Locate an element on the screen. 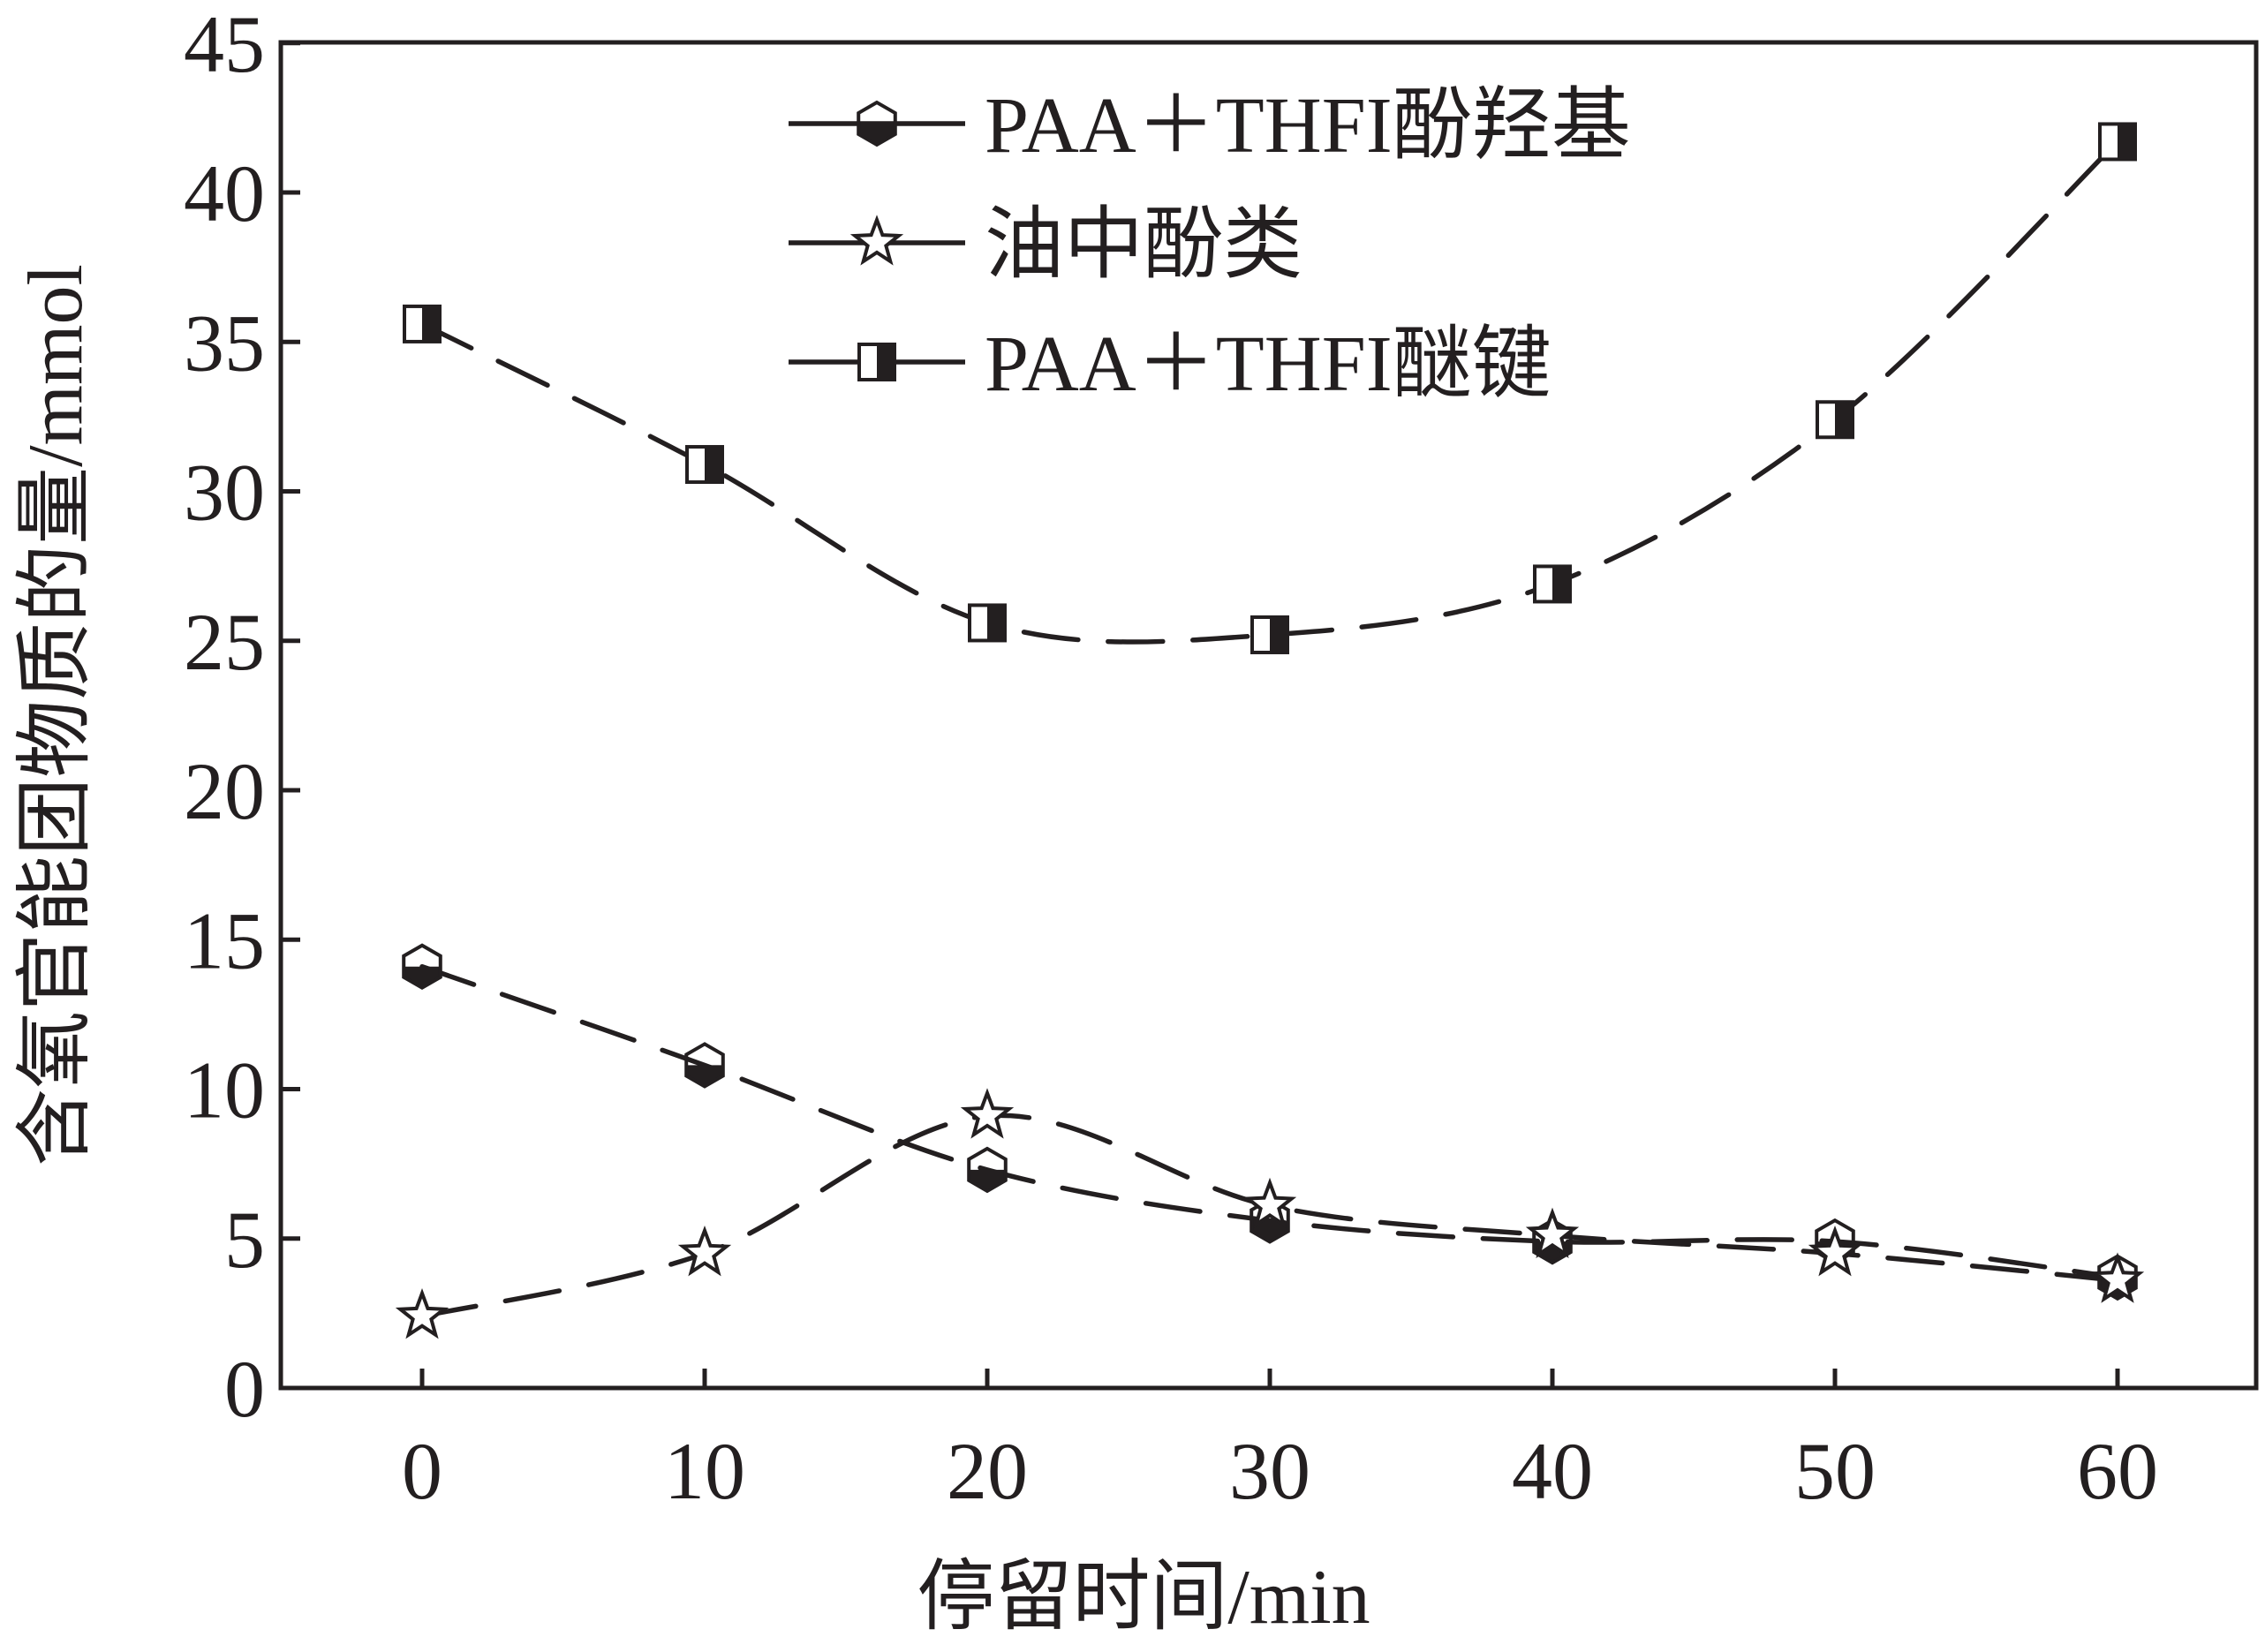 The width and height of the screenshot is (2265, 1652). legend-label: 油中酚类 is located at coordinates (1143, 245).